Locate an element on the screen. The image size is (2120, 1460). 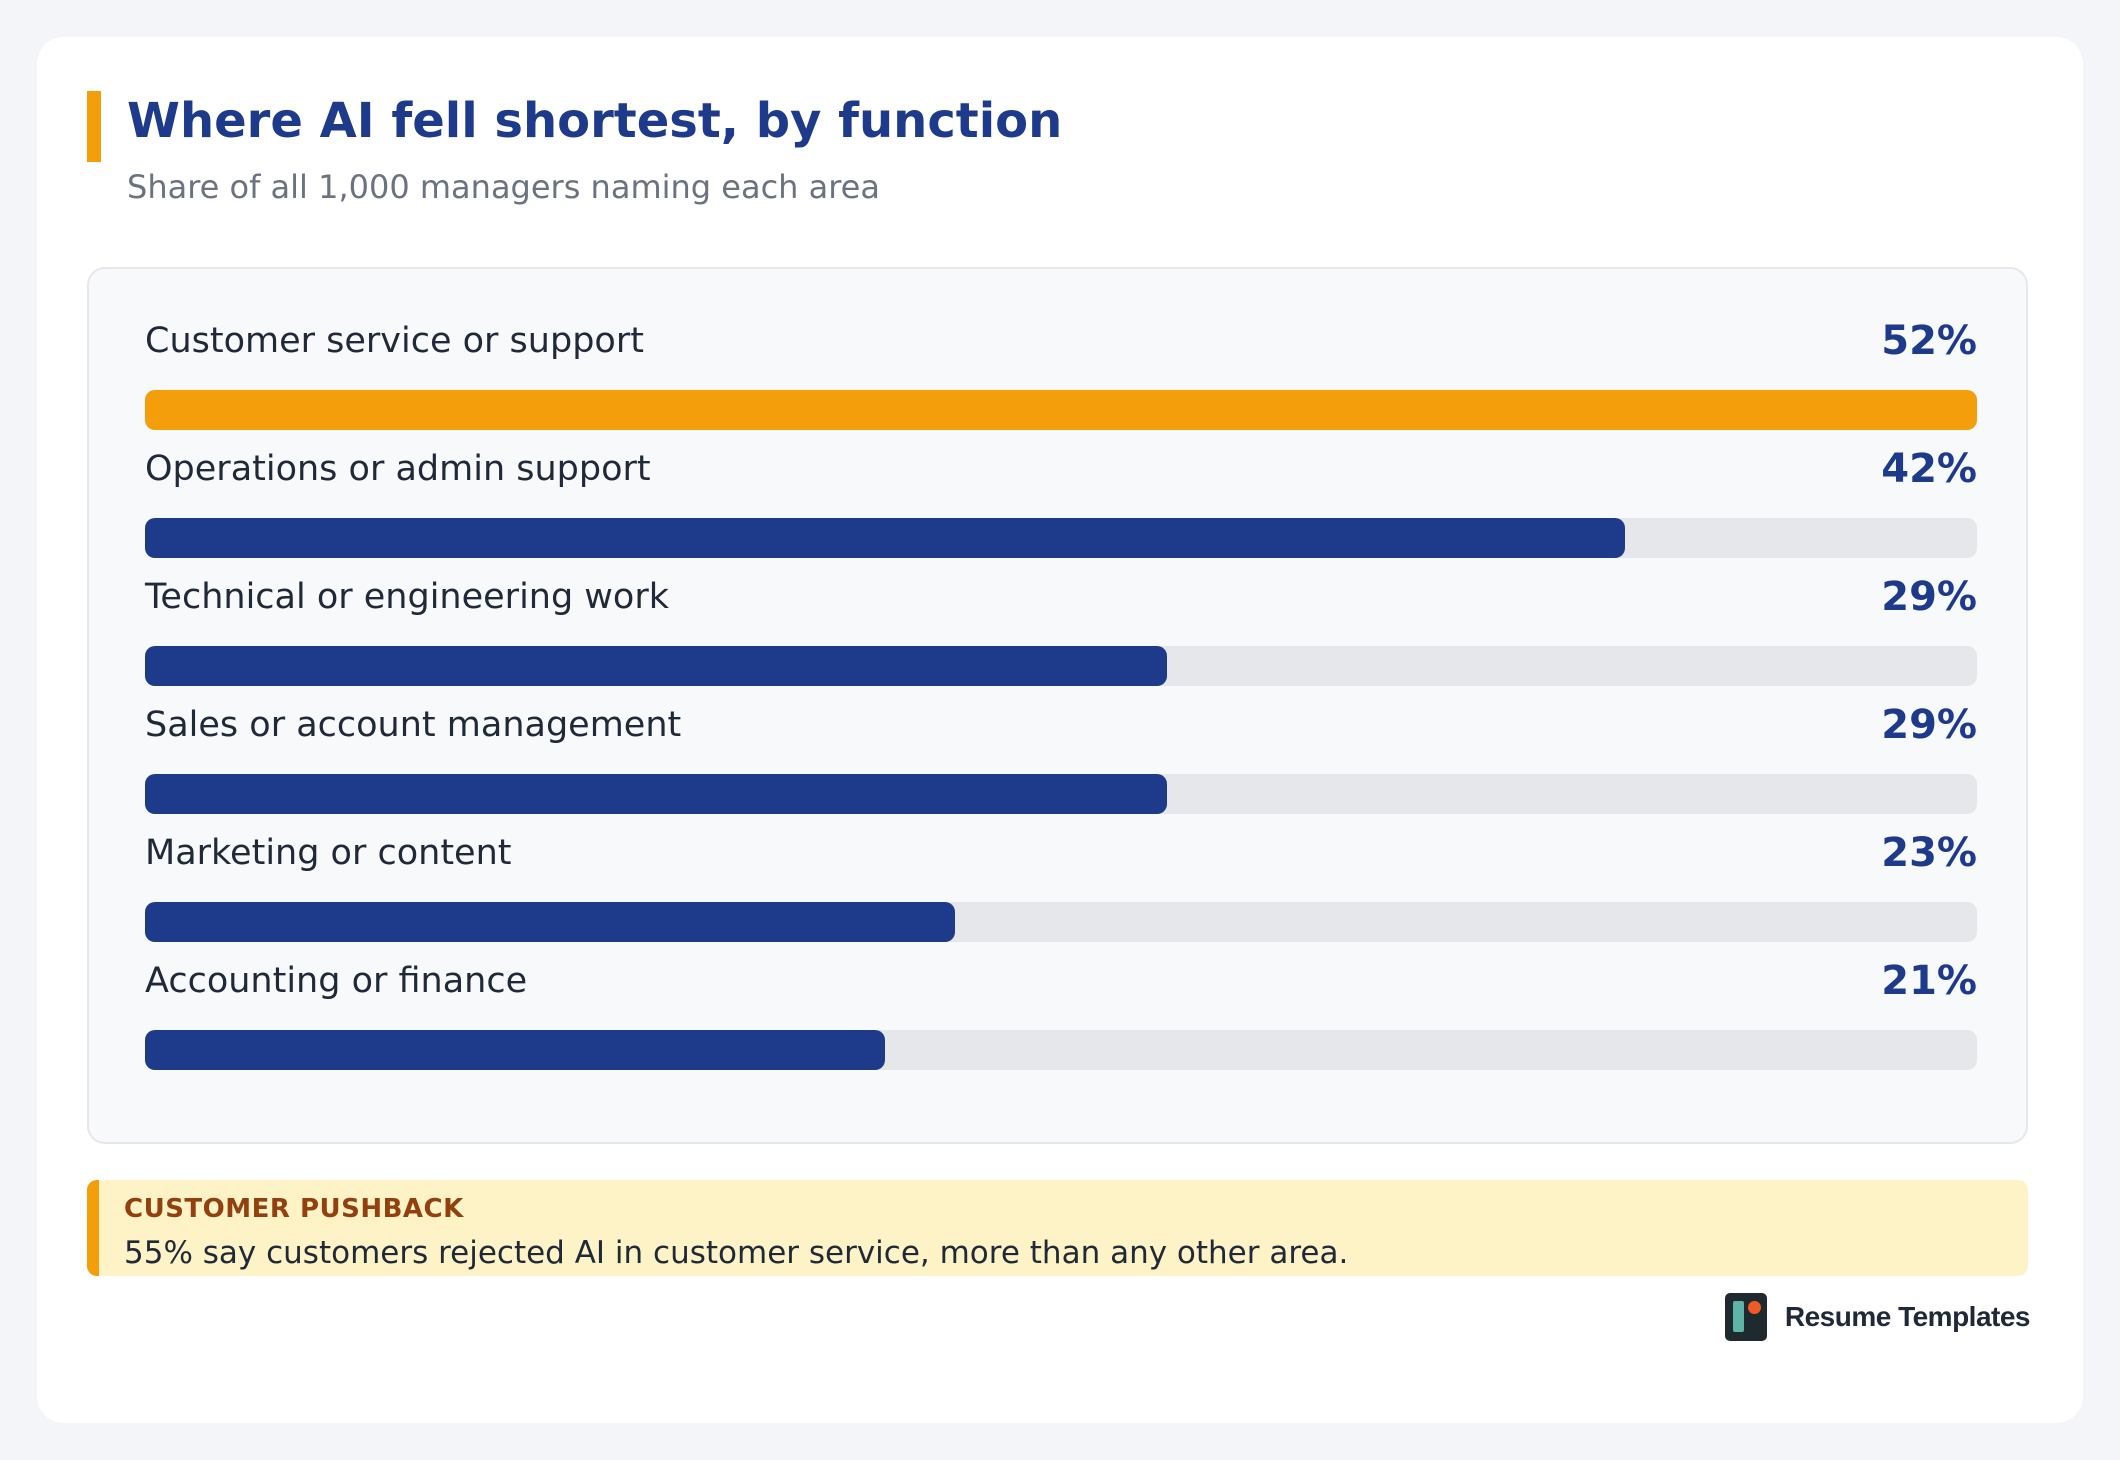
bar-row: Marketing or content 23% is located at coordinates (1061, 890).